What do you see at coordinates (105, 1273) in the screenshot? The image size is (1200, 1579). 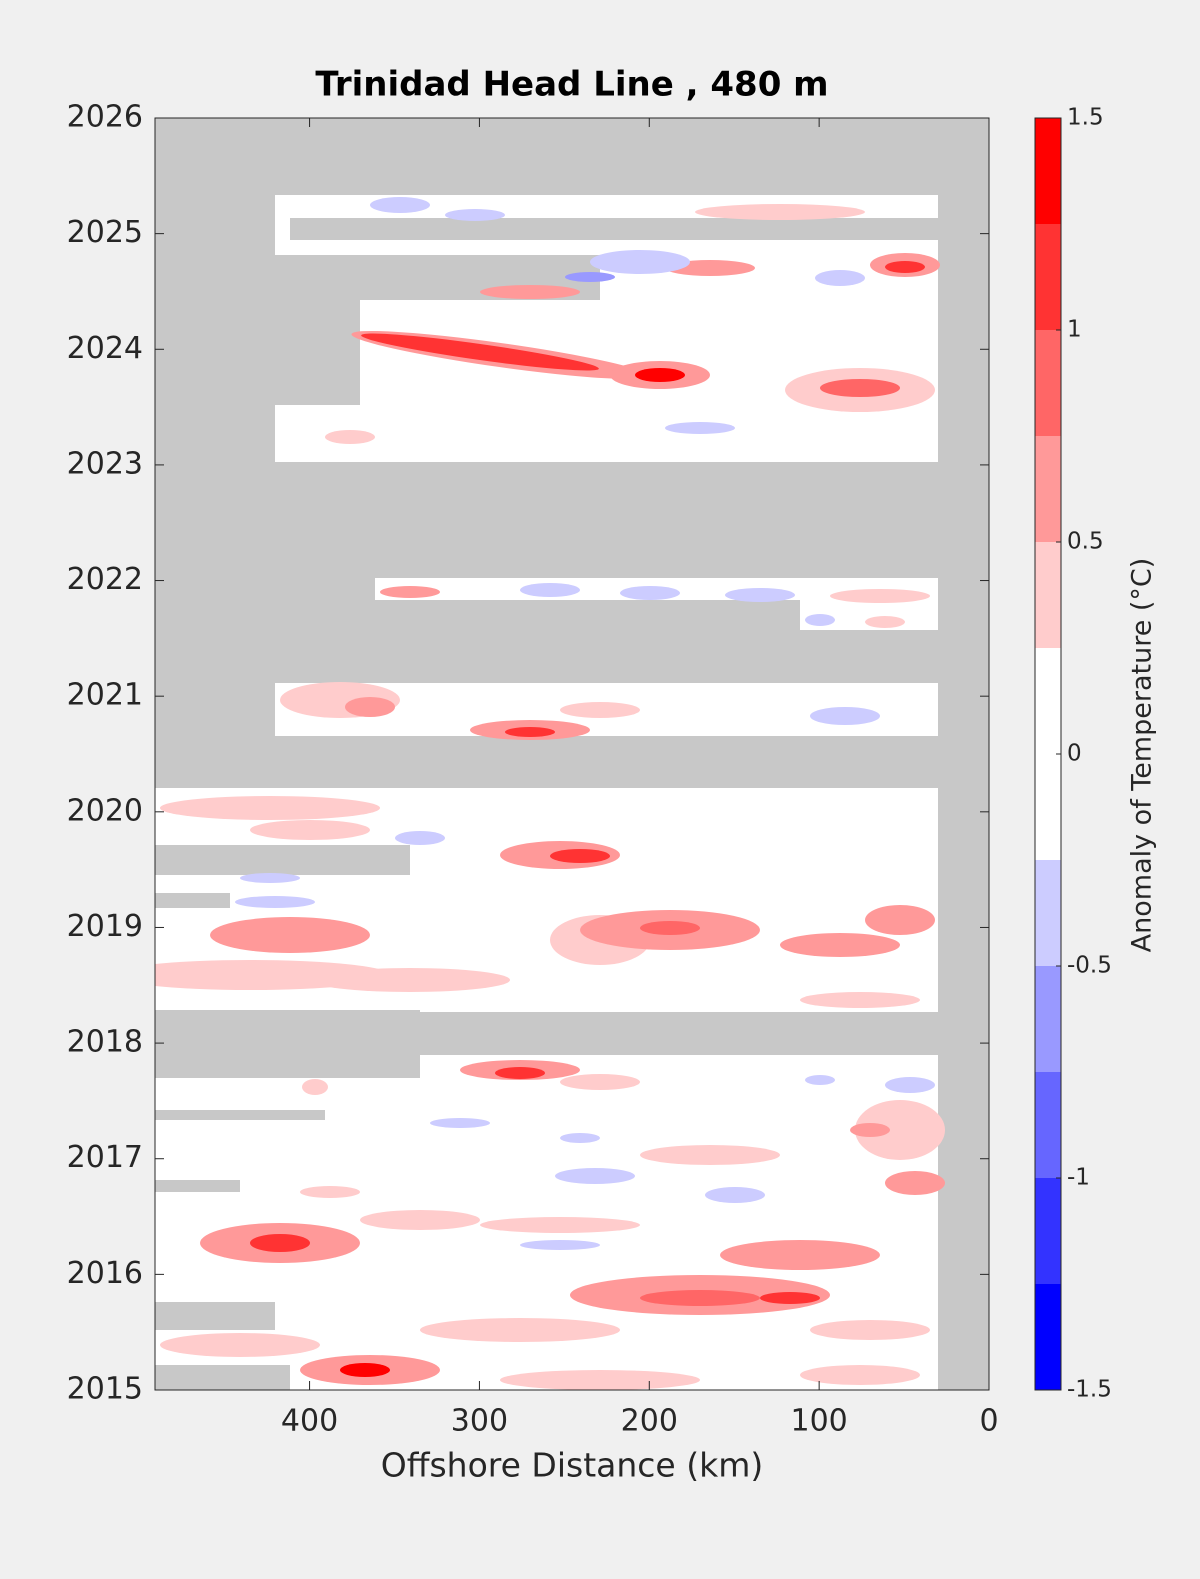 I see `y-tick-label: 2016` at bounding box center [105, 1273].